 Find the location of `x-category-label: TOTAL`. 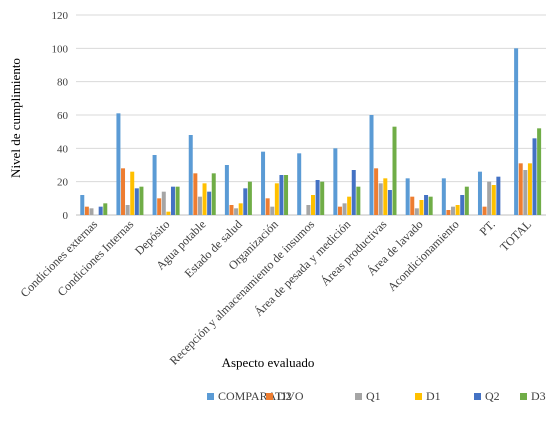

x-category-label: TOTAL is located at coordinates (515, 235).